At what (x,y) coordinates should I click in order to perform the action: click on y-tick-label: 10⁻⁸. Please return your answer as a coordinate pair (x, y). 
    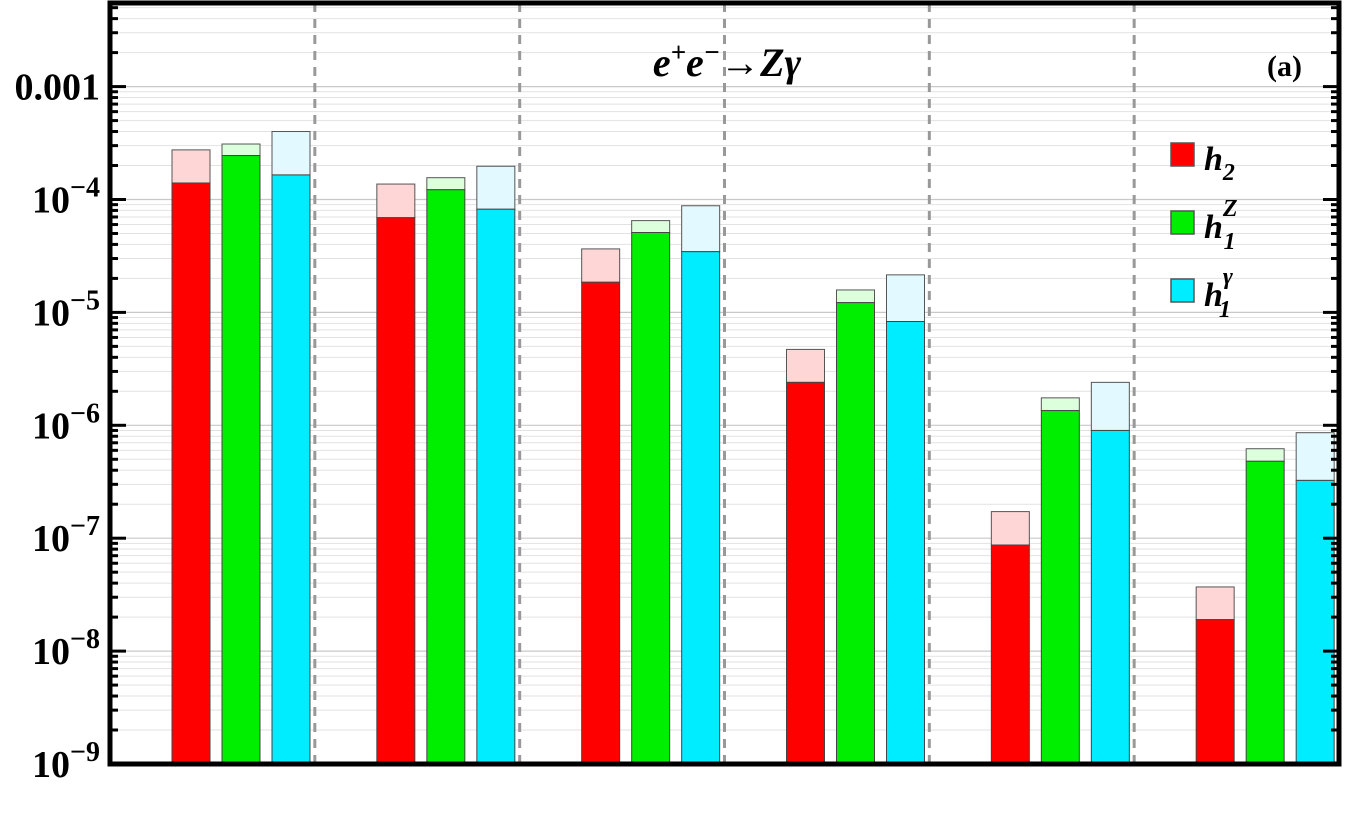
    Looking at the image, I should click on (66, 648).